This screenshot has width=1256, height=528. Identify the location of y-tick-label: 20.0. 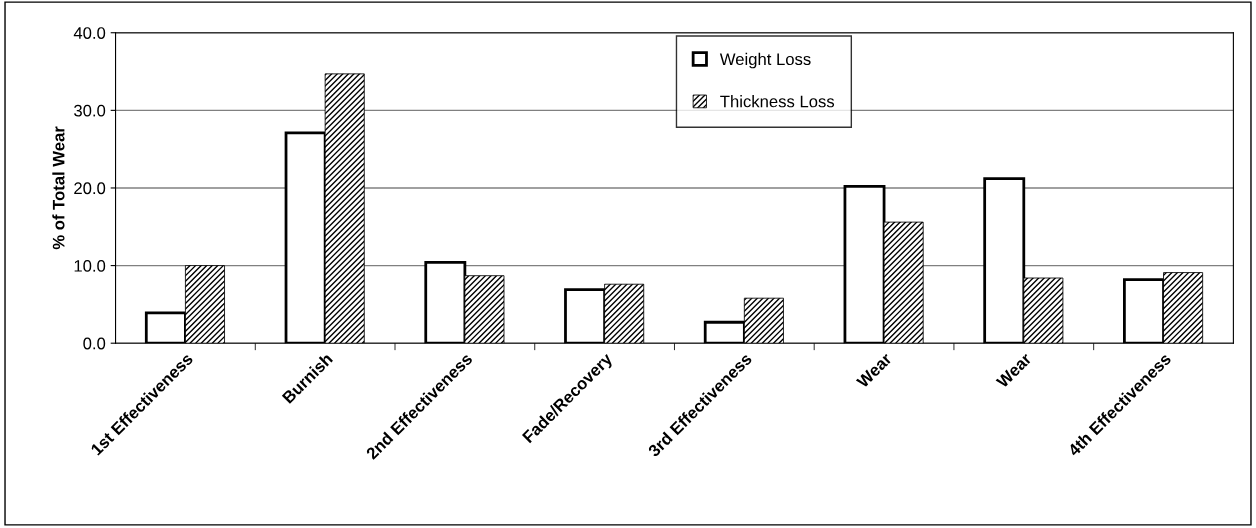
(90, 188).